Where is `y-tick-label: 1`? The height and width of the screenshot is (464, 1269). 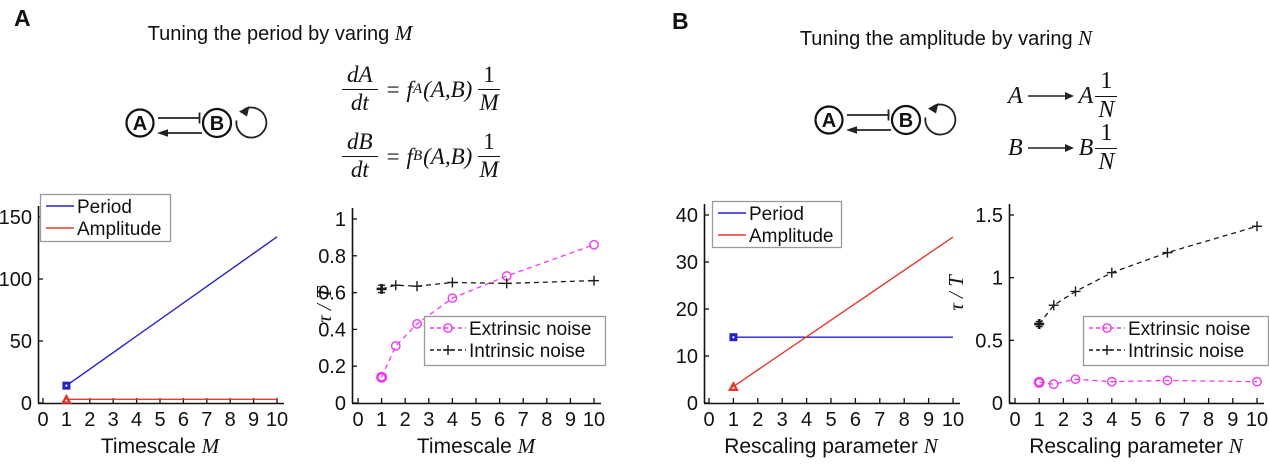 y-tick-label: 1 is located at coordinates (997, 279).